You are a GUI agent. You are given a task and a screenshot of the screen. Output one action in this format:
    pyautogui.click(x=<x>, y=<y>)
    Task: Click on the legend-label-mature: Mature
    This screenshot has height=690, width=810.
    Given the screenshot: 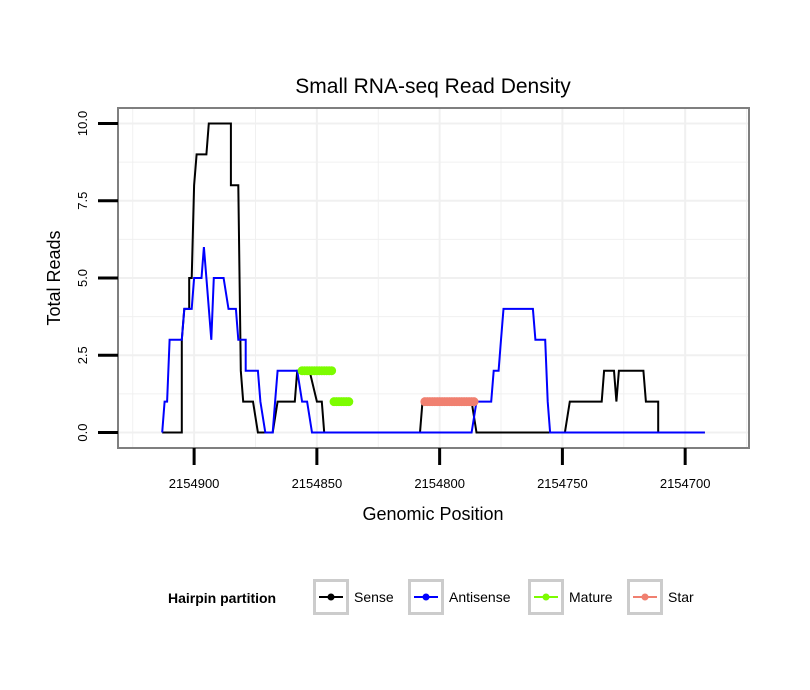 What is the action you would take?
    pyautogui.click(x=591, y=597)
    